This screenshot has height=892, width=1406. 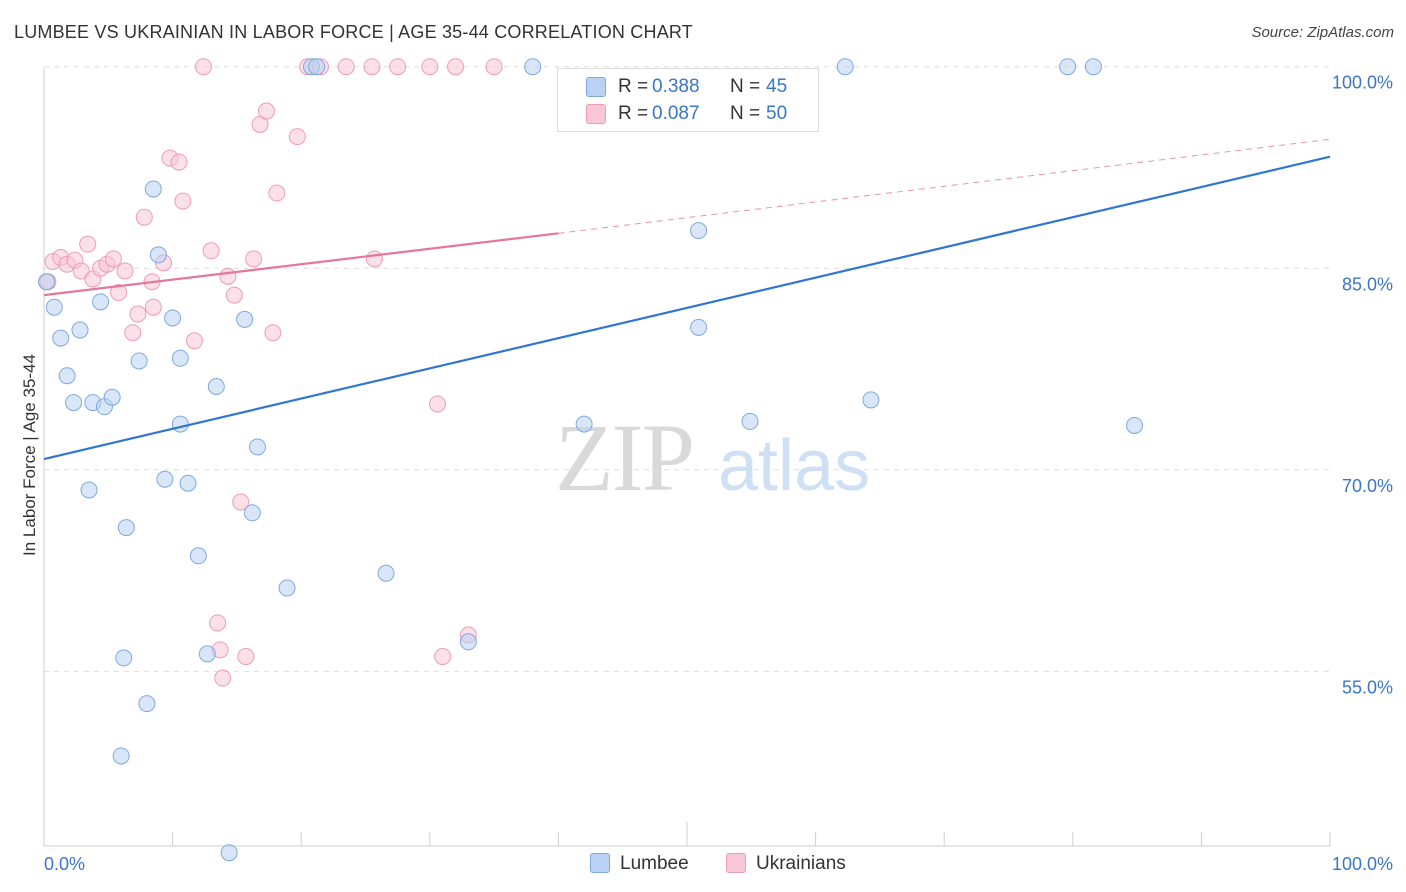 I want to click on ukrainians-legend-swatch, so click(x=736, y=863).